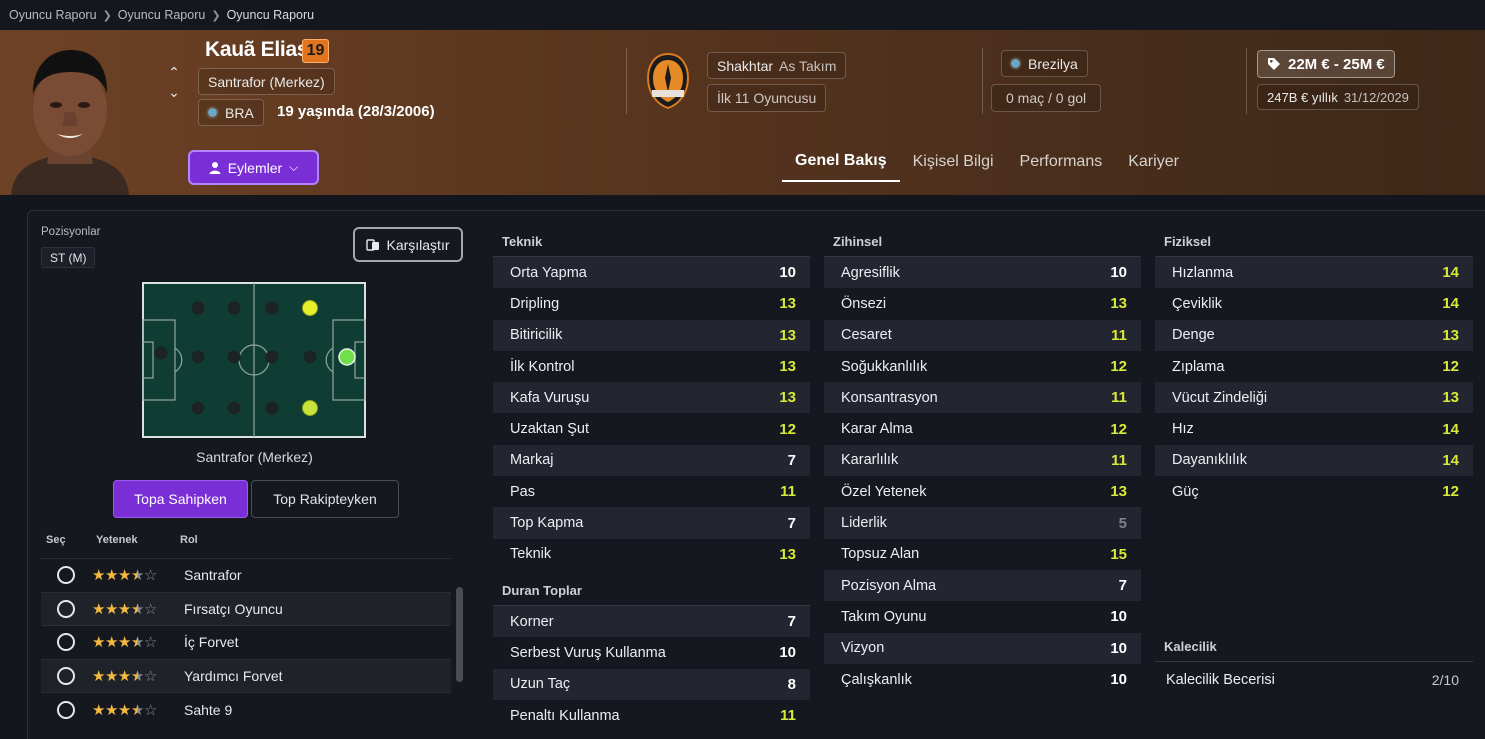 Image resolution: width=1485 pixels, height=739 pixels. What do you see at coordinates (889, 397) in the screenshot?
I see `attribute-name: Konsantrasyon` at bounding box center [889, 397].